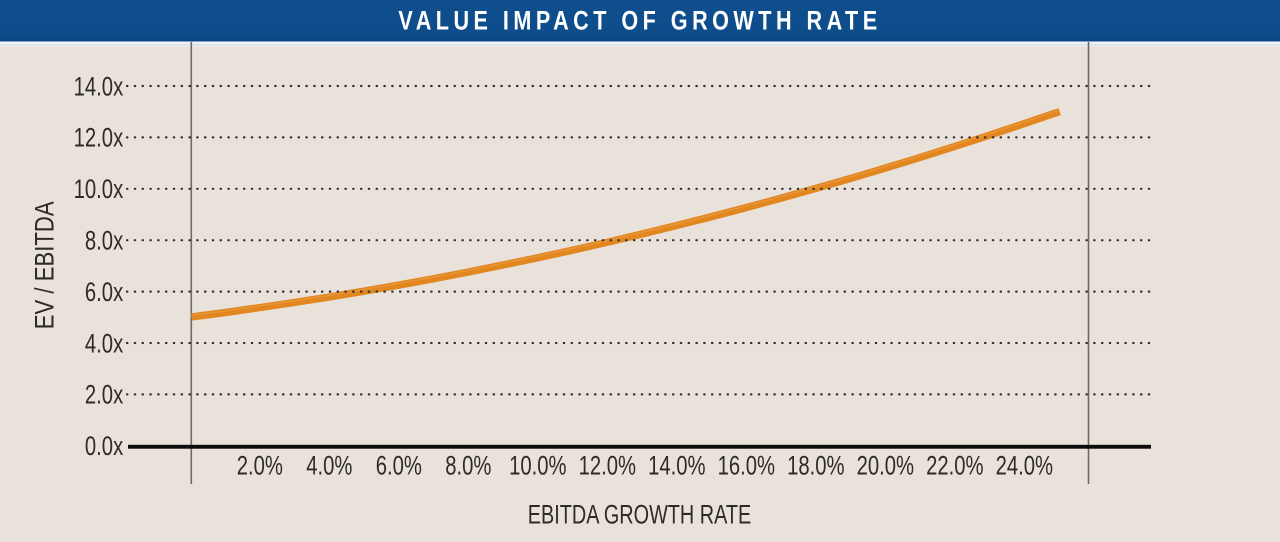 The height and width of the screenshot is (542, 1280). Describe the element at coordinates (104, 241) in the screenshot. I see `svg-text: 8.0x` at that location.